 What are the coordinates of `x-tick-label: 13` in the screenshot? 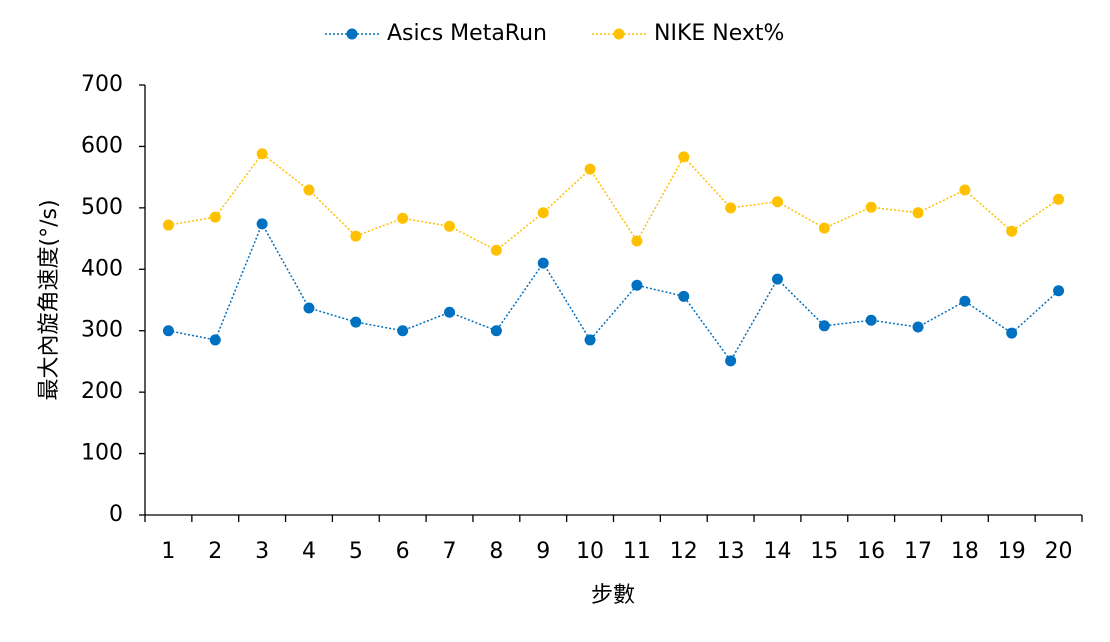 It's located at (731, 551).